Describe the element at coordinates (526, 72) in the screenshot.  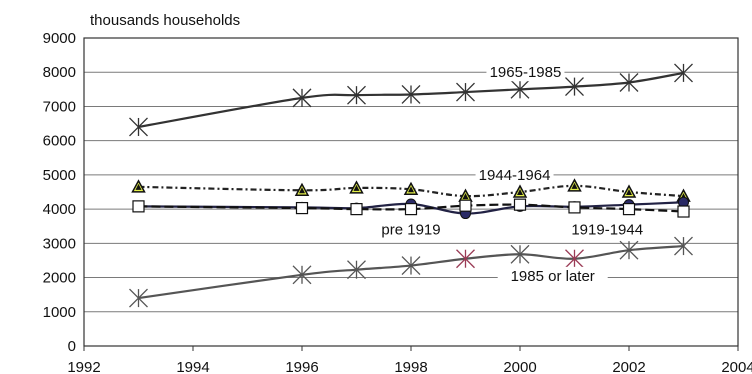
I see `series-label: 1965-1985` at that location.